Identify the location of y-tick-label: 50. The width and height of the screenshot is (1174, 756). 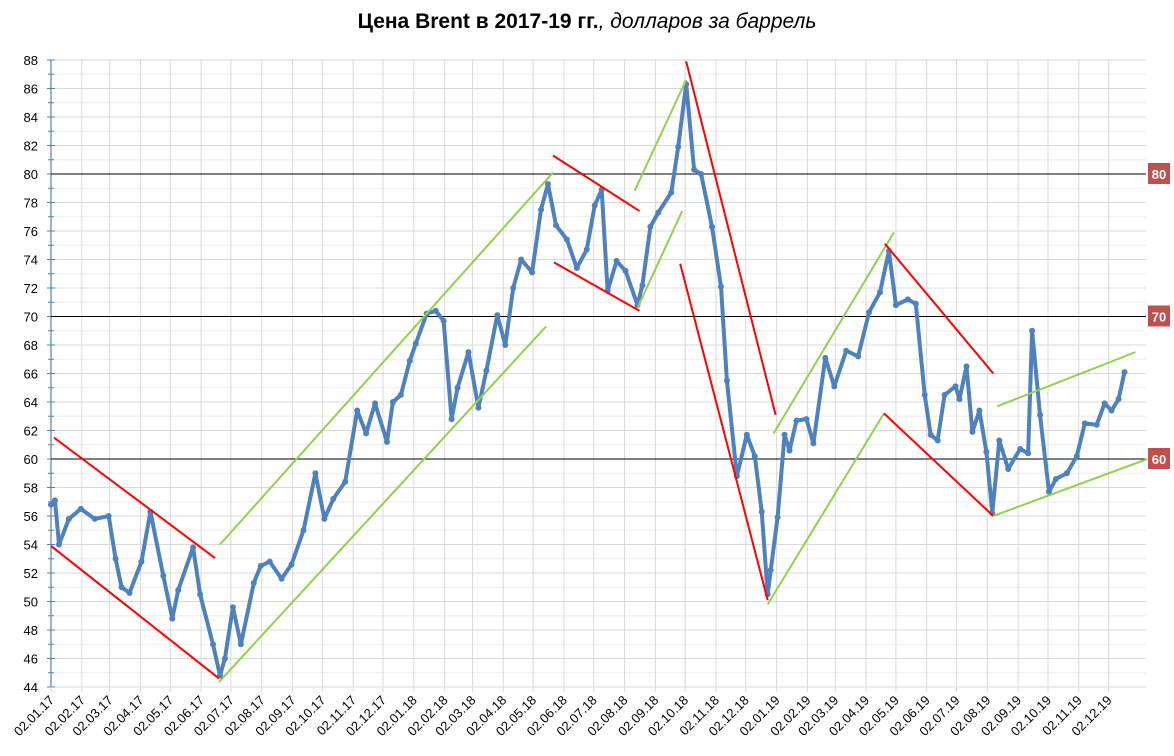
(31, 602).